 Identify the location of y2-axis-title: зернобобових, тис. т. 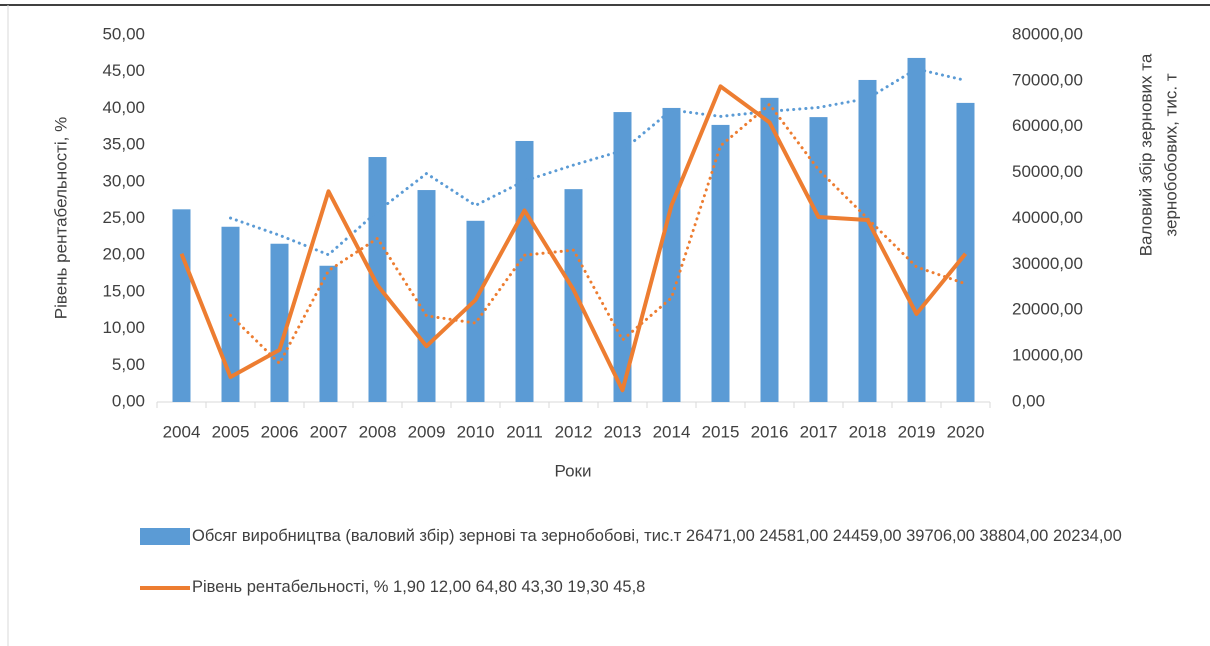
(1170, 154).